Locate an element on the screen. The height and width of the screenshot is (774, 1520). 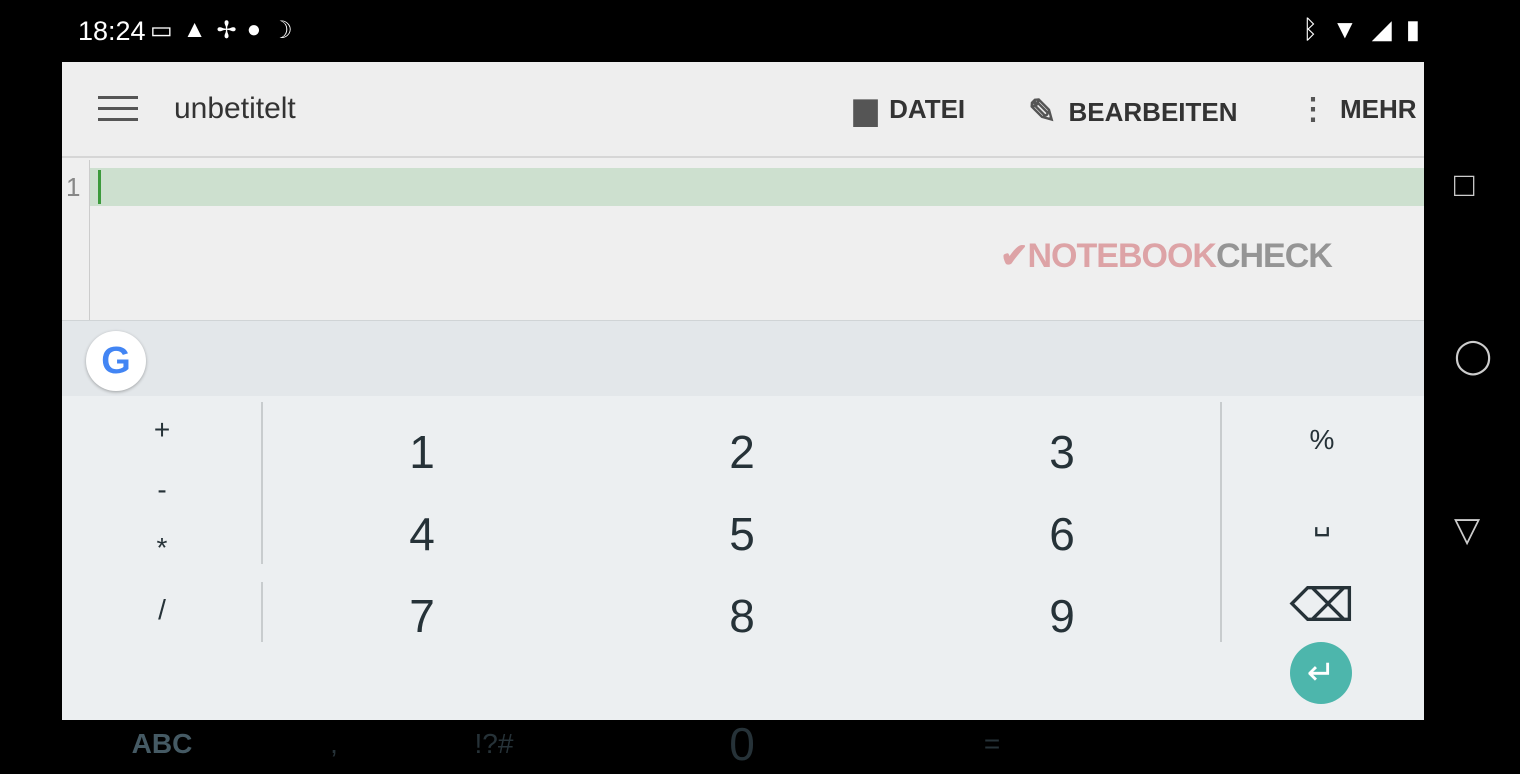
folder-icon: ▆ is located at coordinates (866, 109).